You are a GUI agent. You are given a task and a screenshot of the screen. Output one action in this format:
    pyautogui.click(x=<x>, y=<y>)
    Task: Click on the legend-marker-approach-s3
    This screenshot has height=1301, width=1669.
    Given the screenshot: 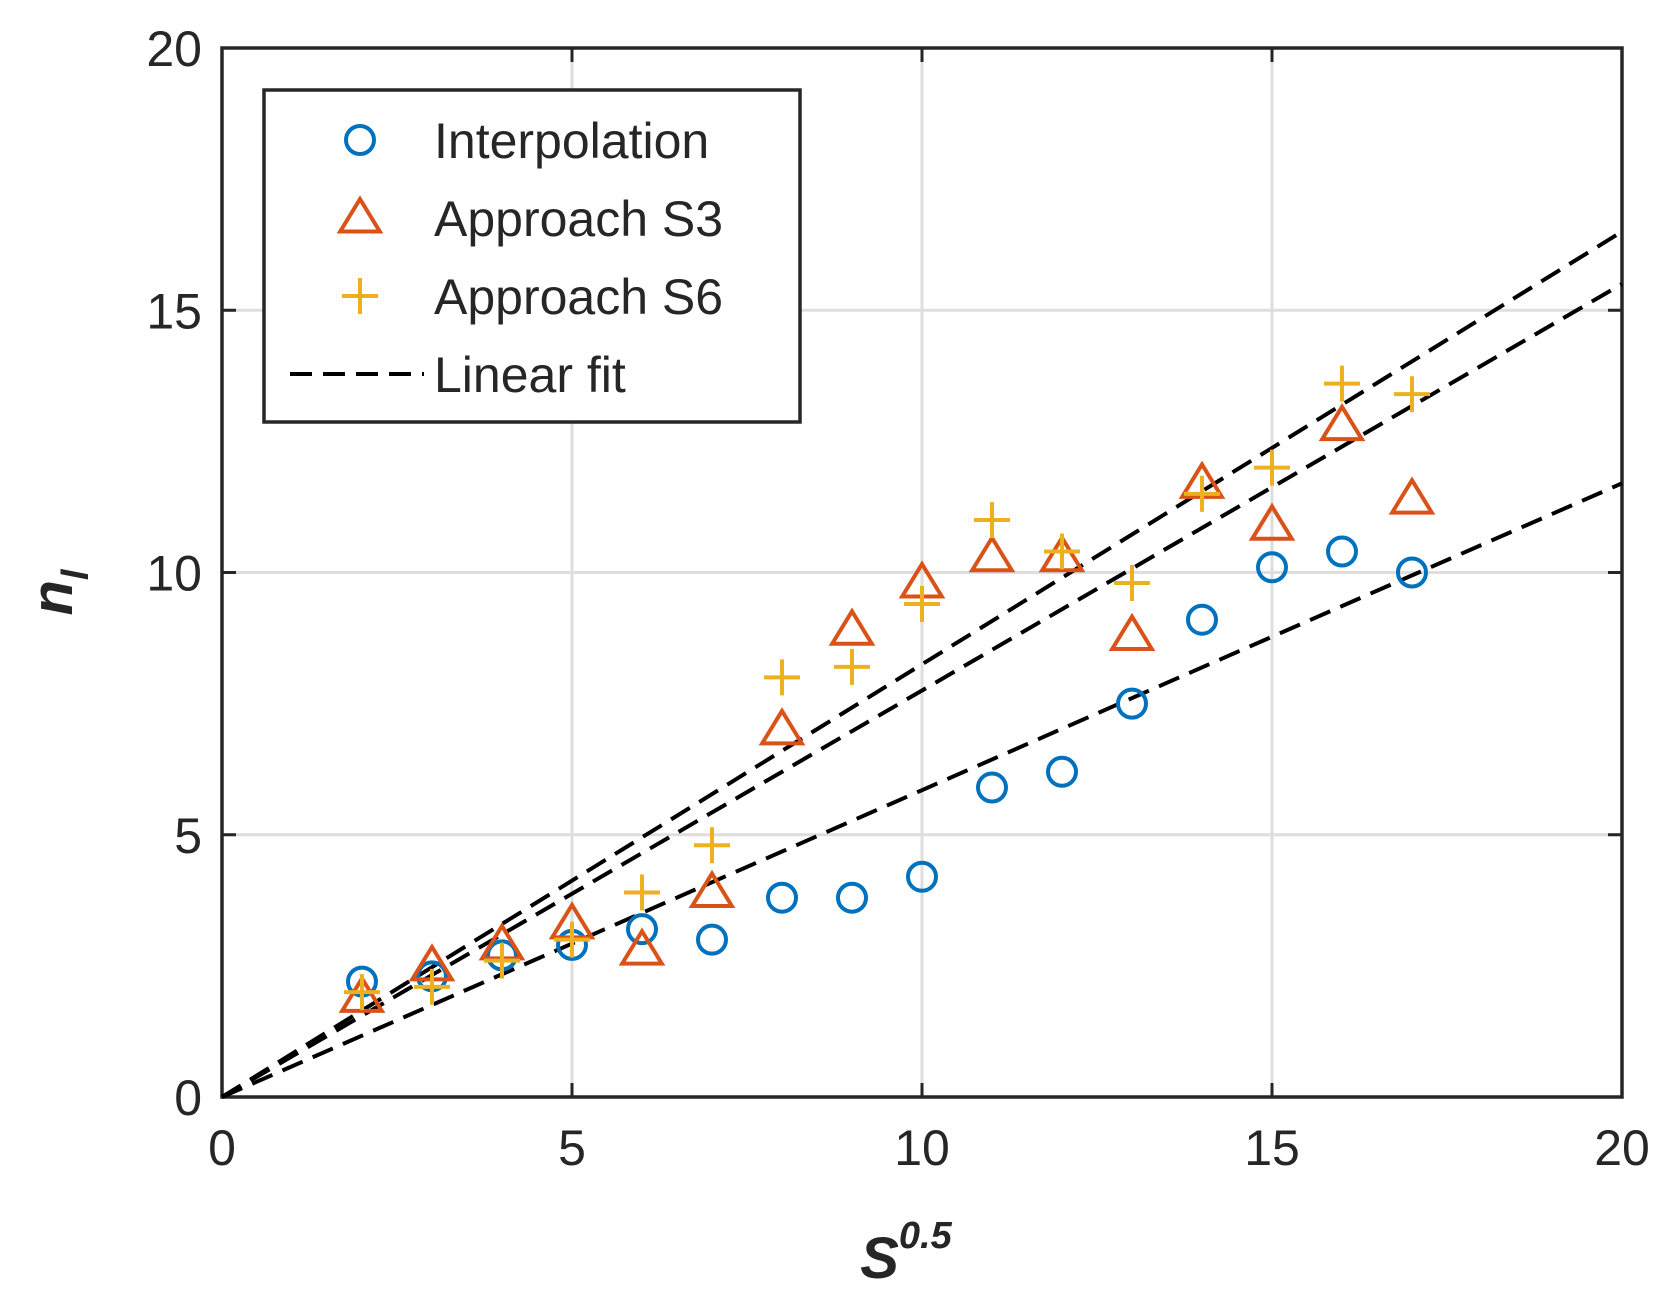 What is the action you would take?
    pyautogui.click(x=360, y=214)
    